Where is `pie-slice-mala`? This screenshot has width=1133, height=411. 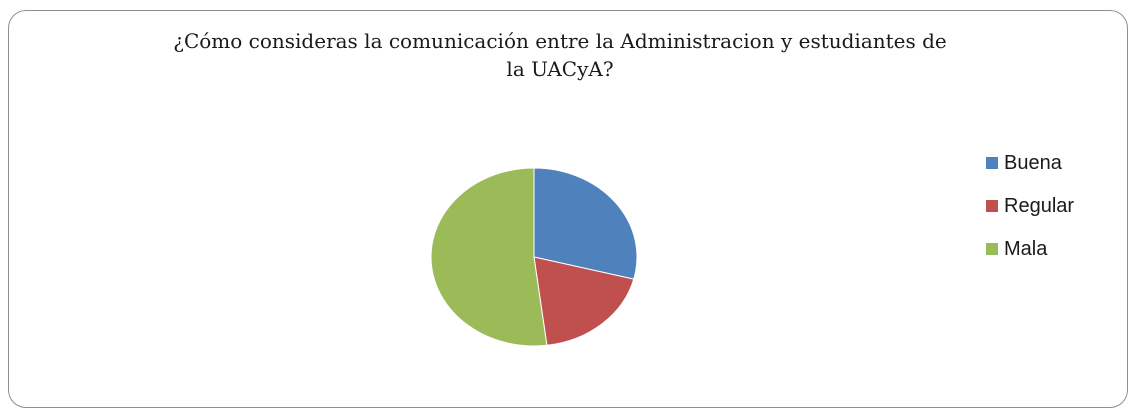 pie-slice-mala is located at coordinates (489, 257).